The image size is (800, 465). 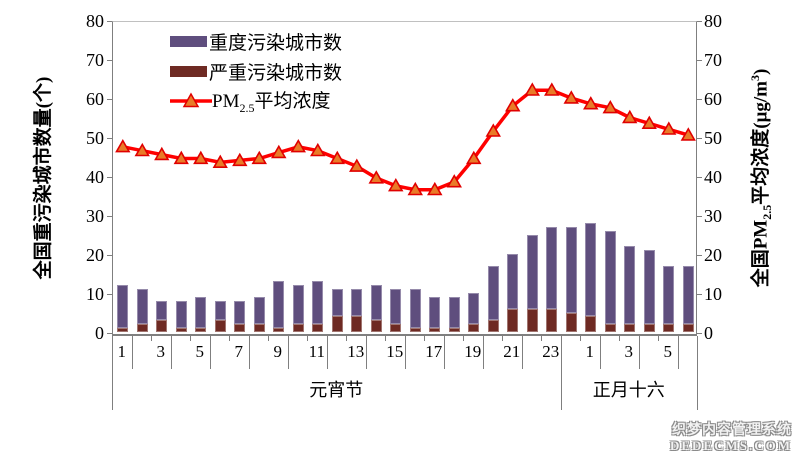 What do you see at coordinates (95, 255) in the screenshot?
I see `left-axis-tick-label-20: 20` at bounding box center [95, 255].